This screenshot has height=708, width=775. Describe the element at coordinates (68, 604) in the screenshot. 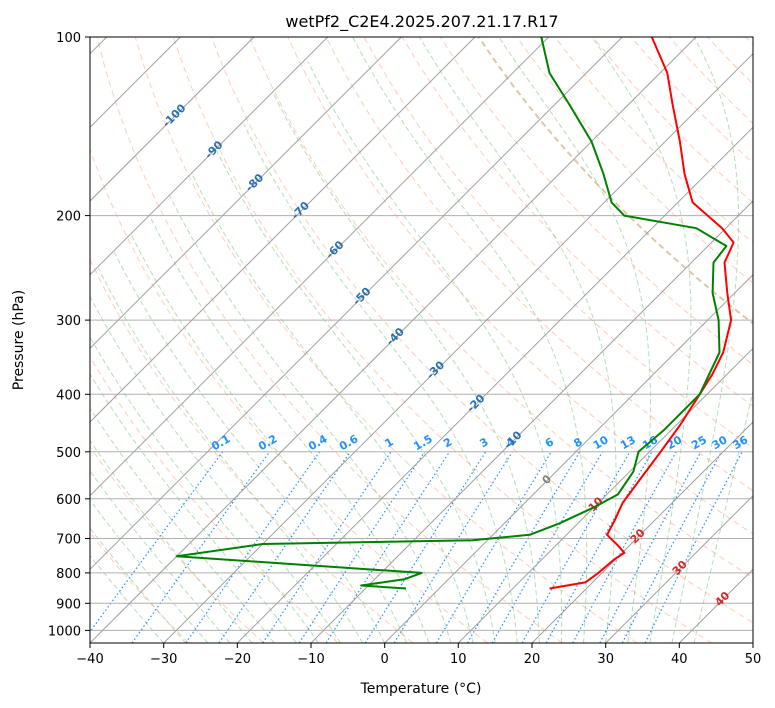

I see `y-tick-label: 900` at that location.